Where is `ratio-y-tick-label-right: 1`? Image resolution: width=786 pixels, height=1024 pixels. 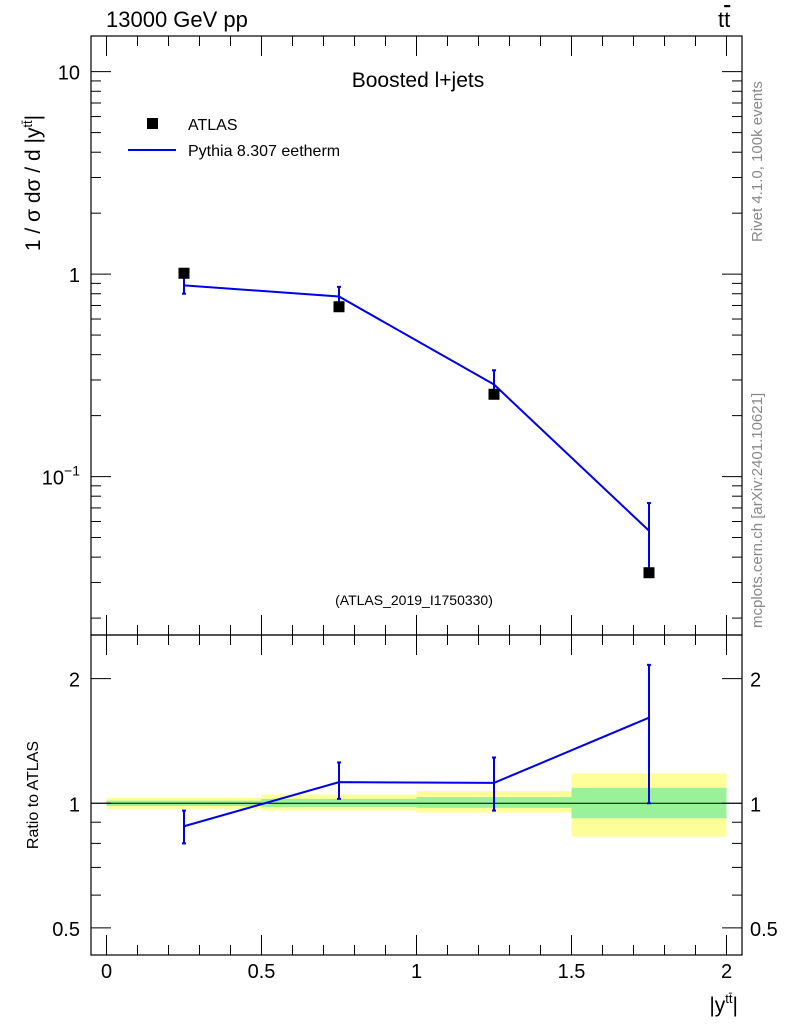
ratio-y-tick-label-right: 1 is located at coordinates (755, 805).